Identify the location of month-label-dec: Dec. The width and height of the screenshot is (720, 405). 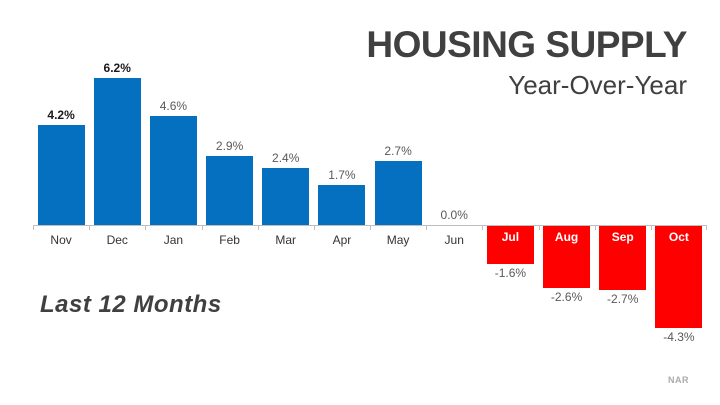
(117, 240).